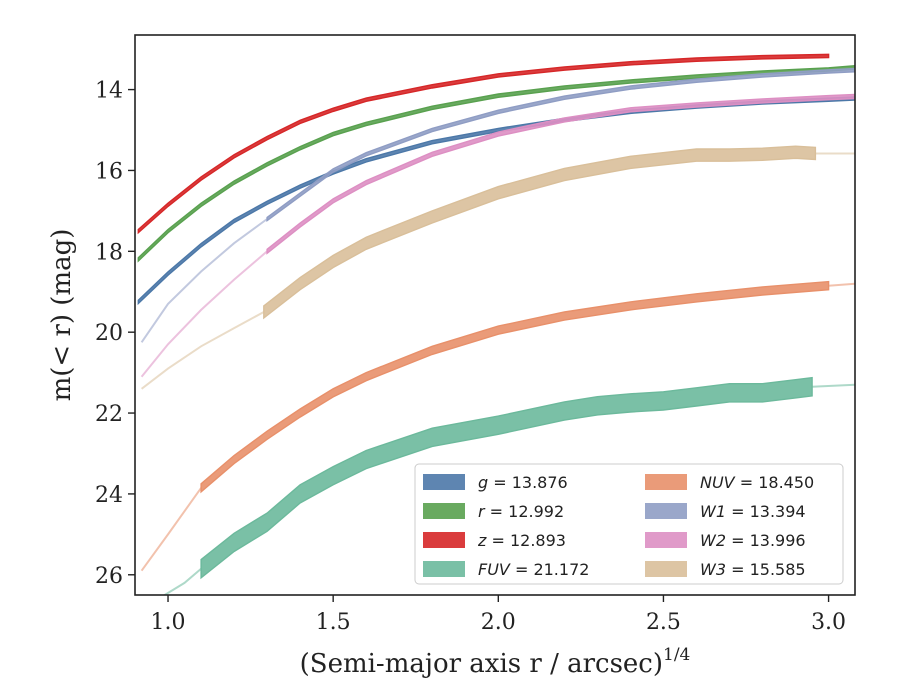 This screenshot has height=700, width=900. Describe the element at coordinates (109, 252) in the screenshot. I see `y-tick-label: 18` at that location.